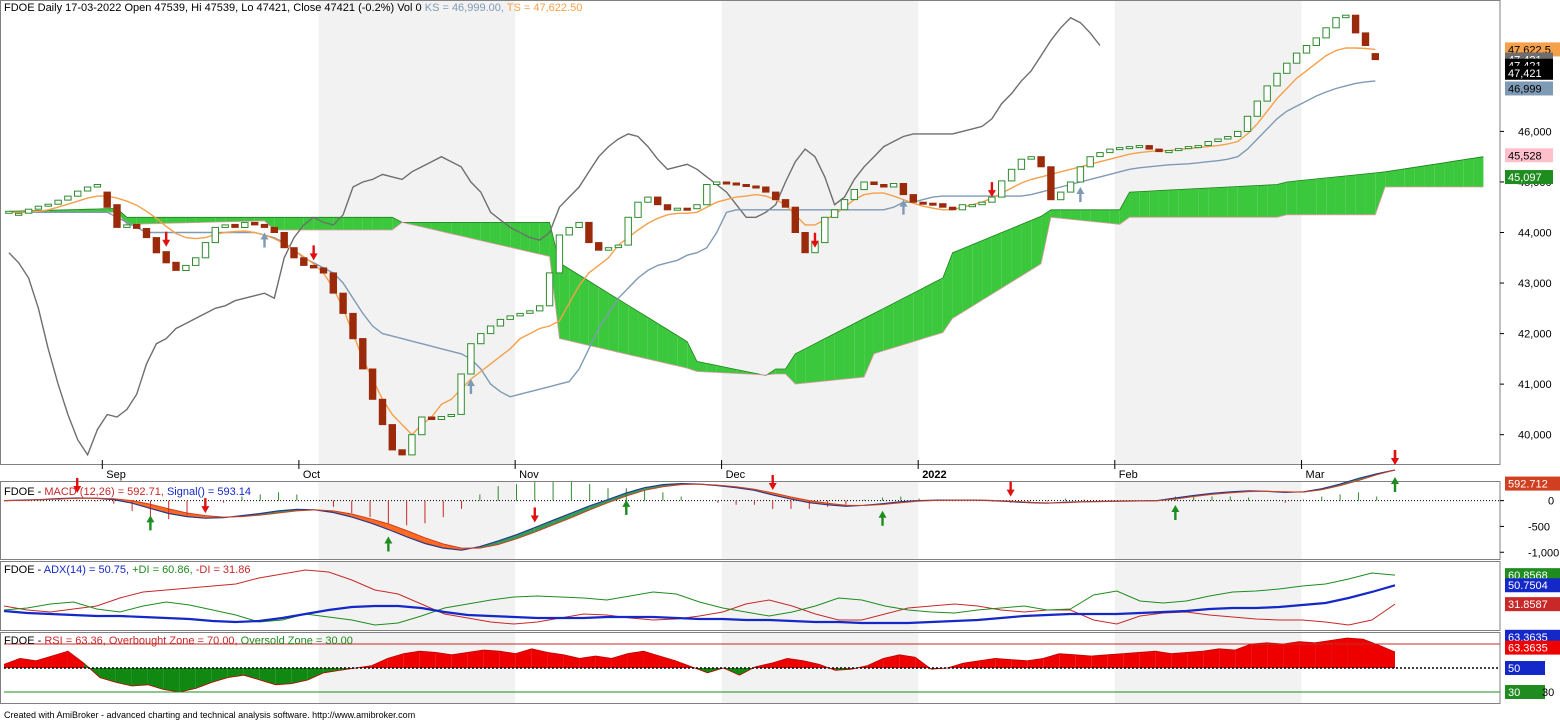 Image resolution: width=1560 pixels, height=726 pixels. I want to click on adx-header-mdi: -DI = 31.86, so click(223, 570).